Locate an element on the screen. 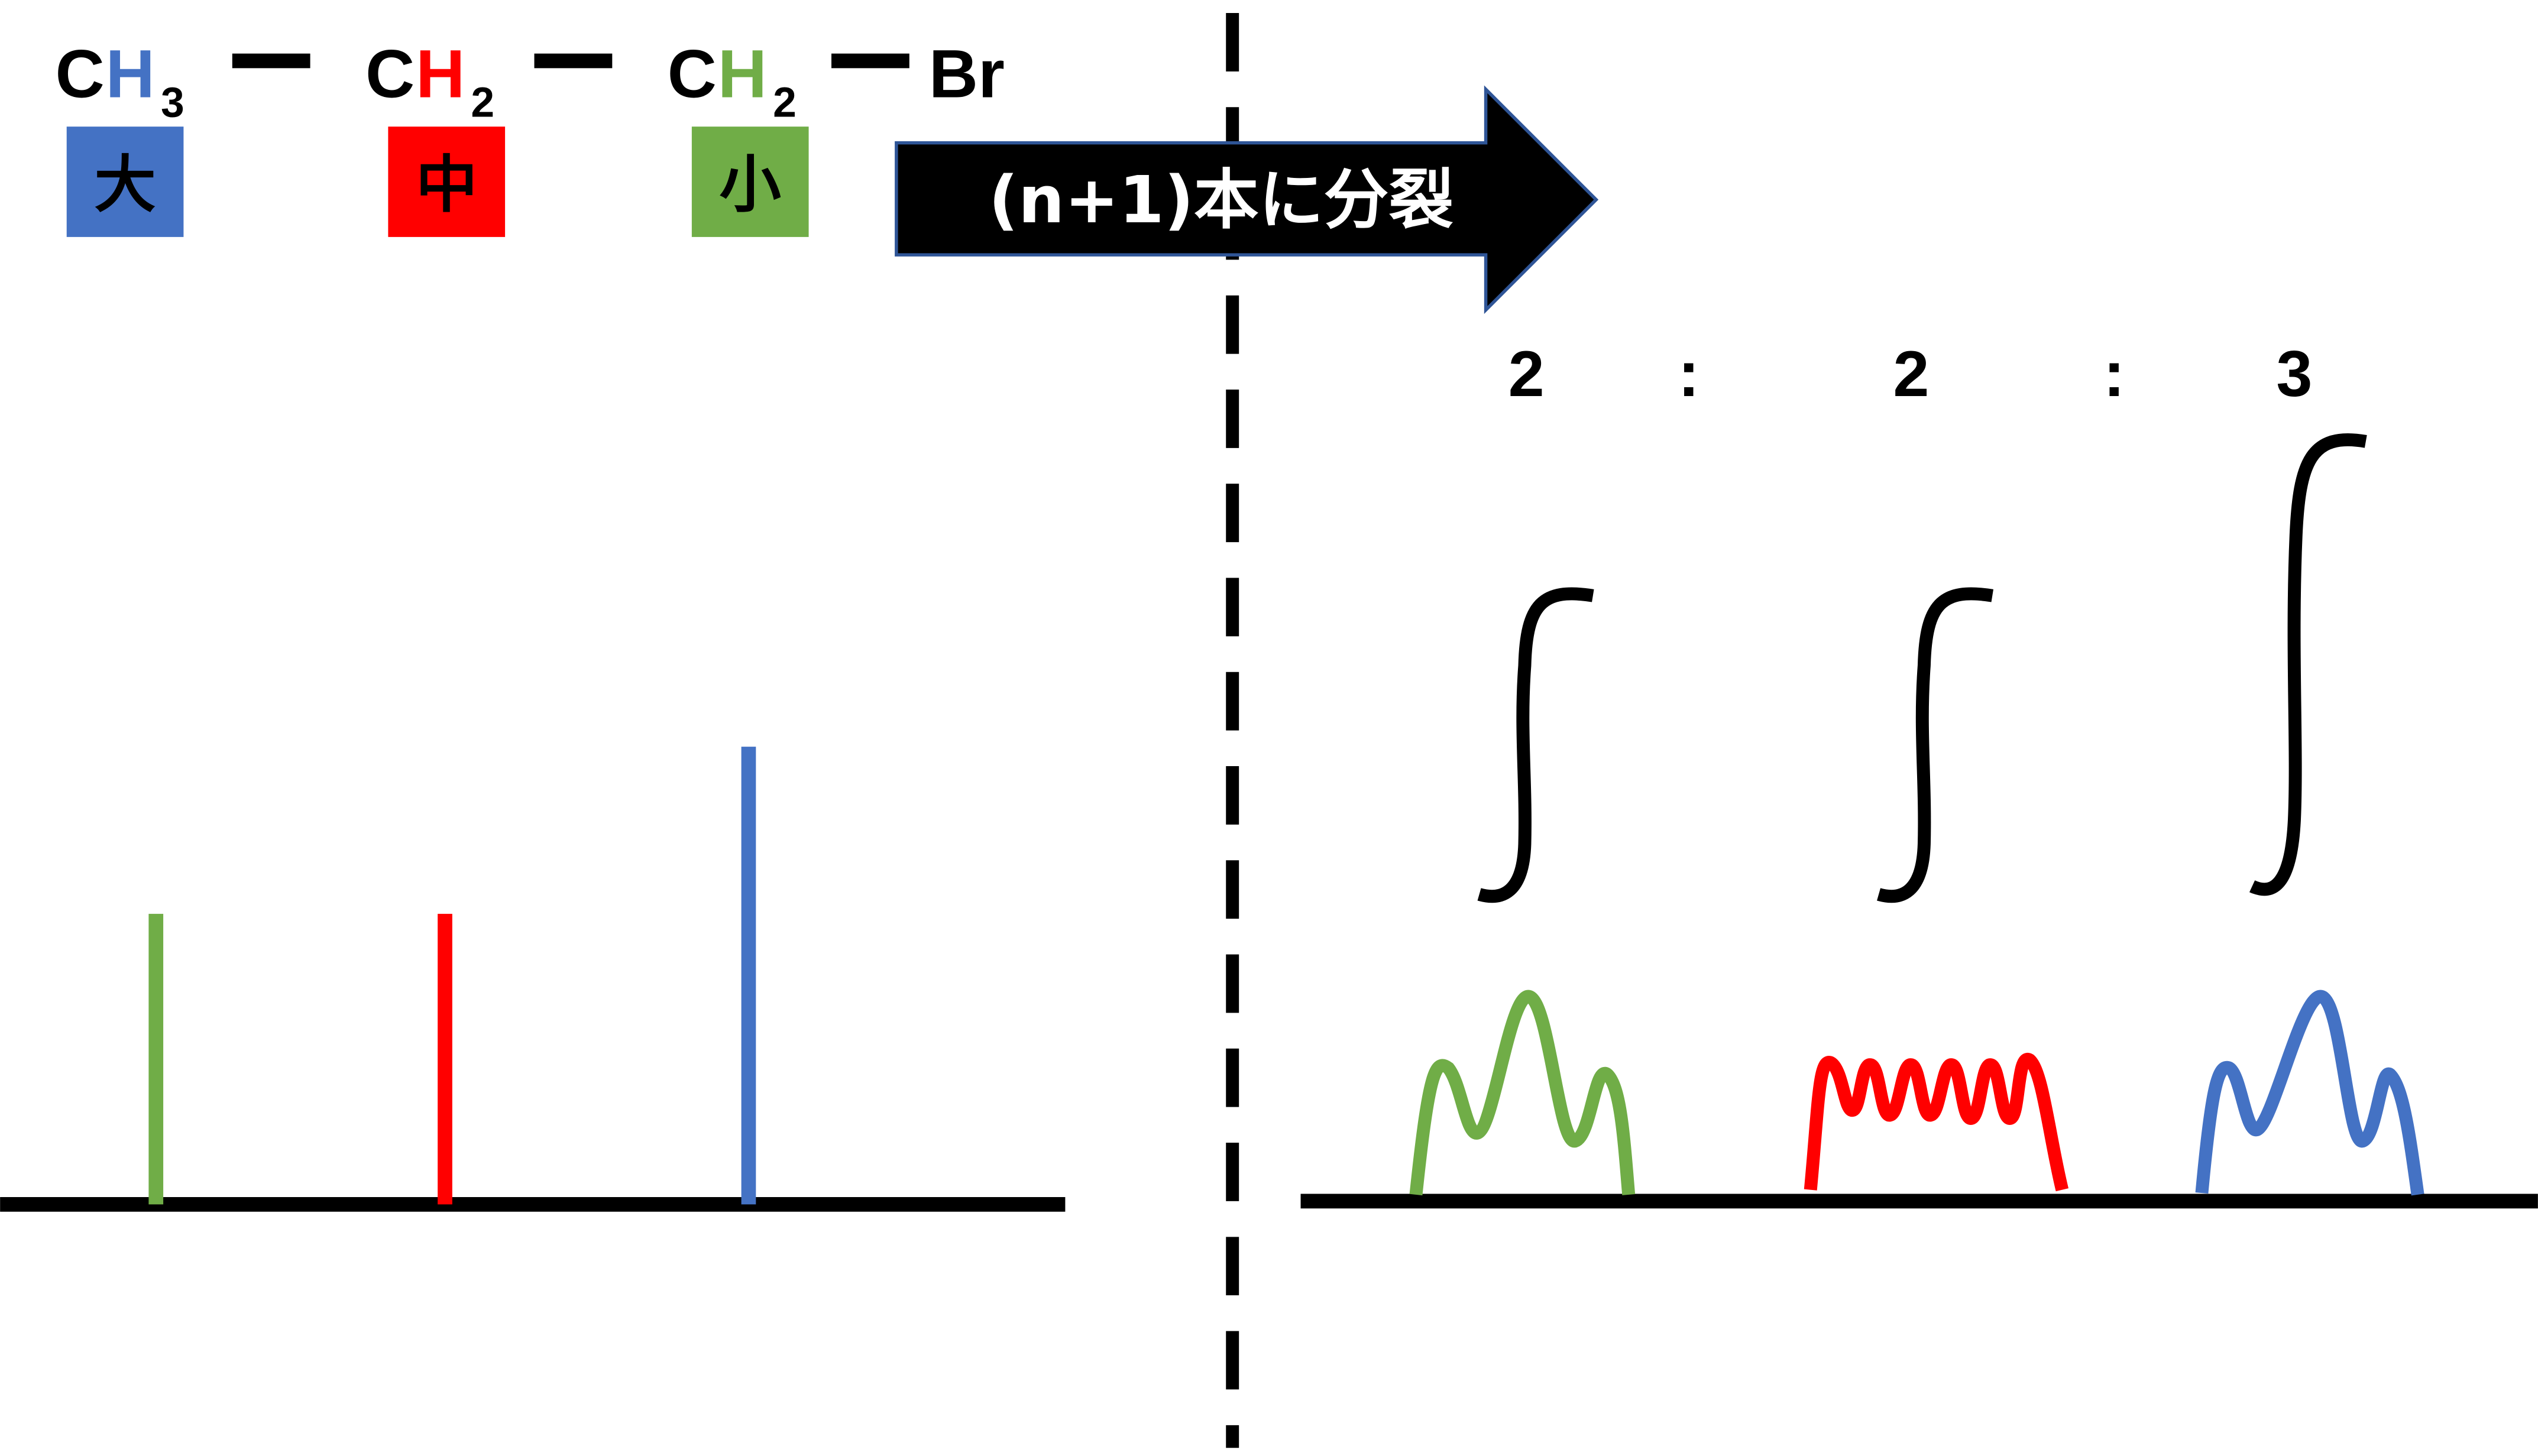 The height and width of the screenshot is (1456, 2538). ratio-a: 2 is located at coordinates (1526, 374).